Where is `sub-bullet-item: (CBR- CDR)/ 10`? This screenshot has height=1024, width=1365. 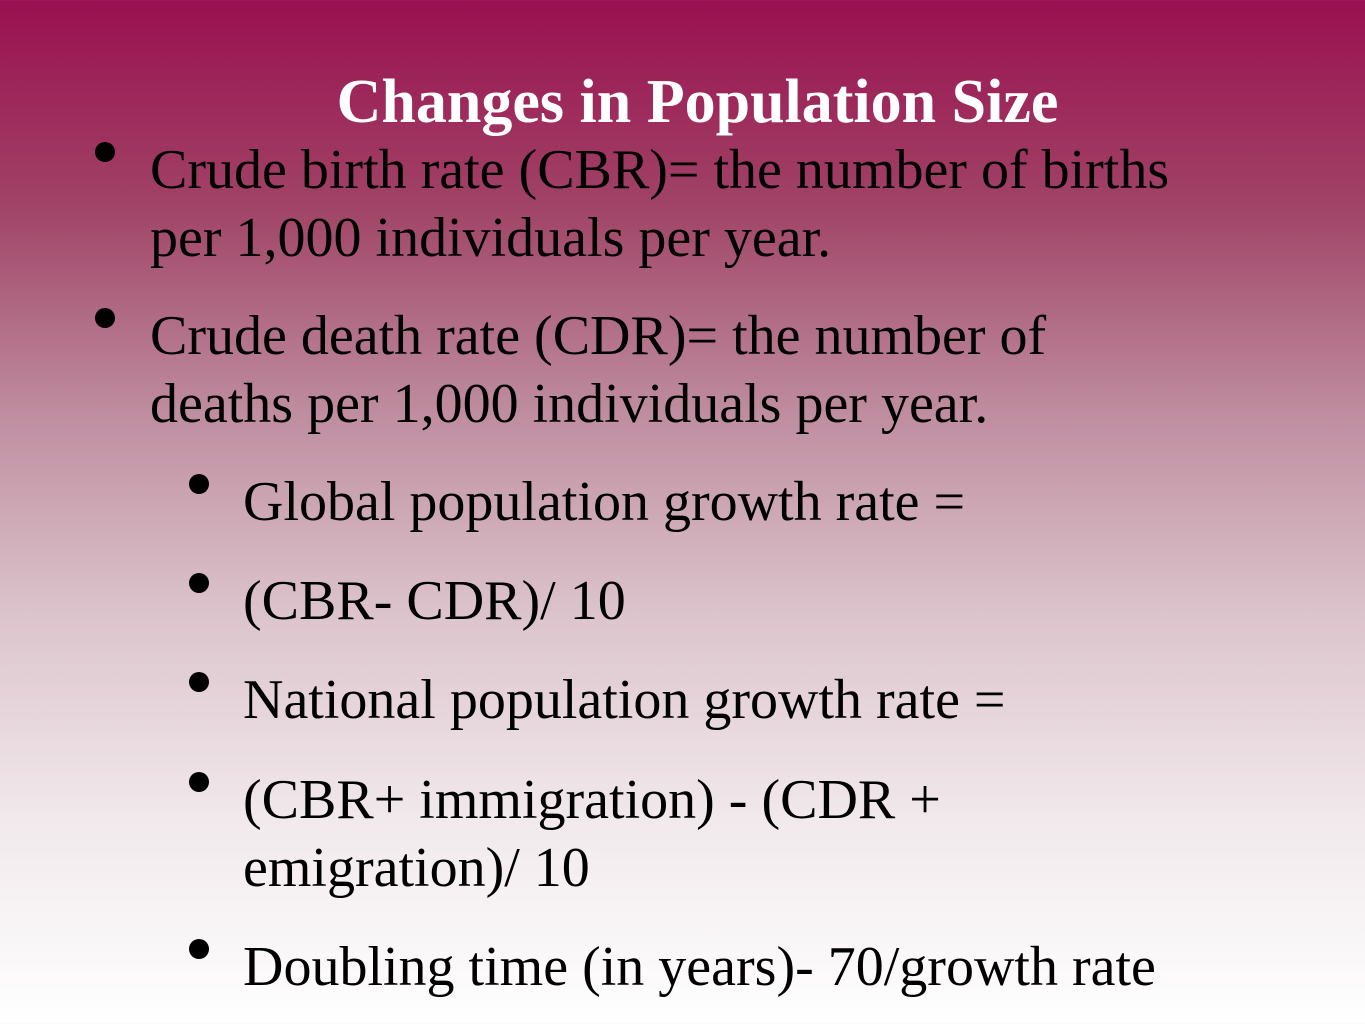
sub-bullet-item: (CBR- CDR)/ 10 is located at coordinates (407, 601).